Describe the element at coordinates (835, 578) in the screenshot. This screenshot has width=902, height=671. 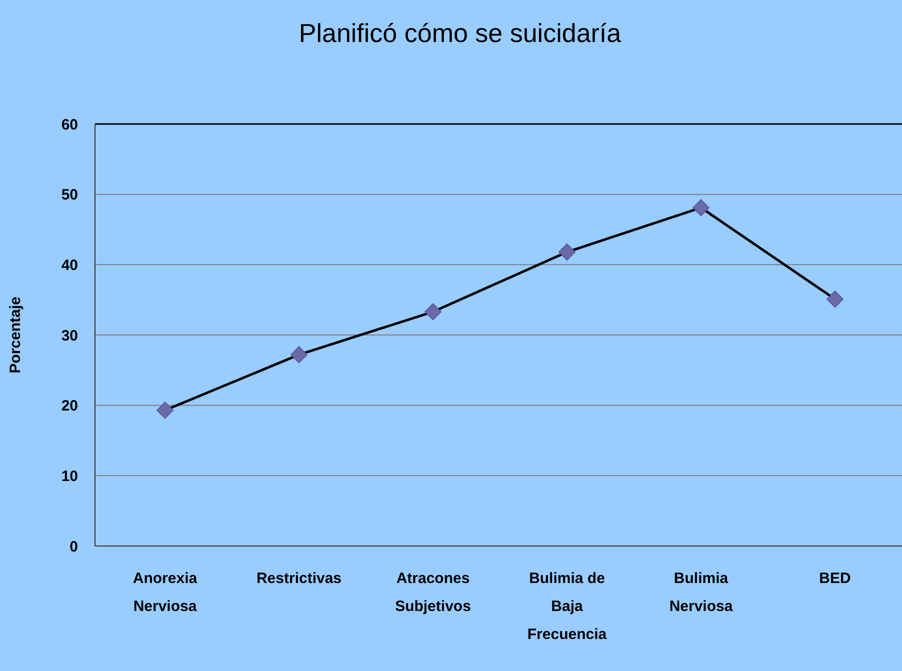
I see `x-tick-label: BED` at that location.